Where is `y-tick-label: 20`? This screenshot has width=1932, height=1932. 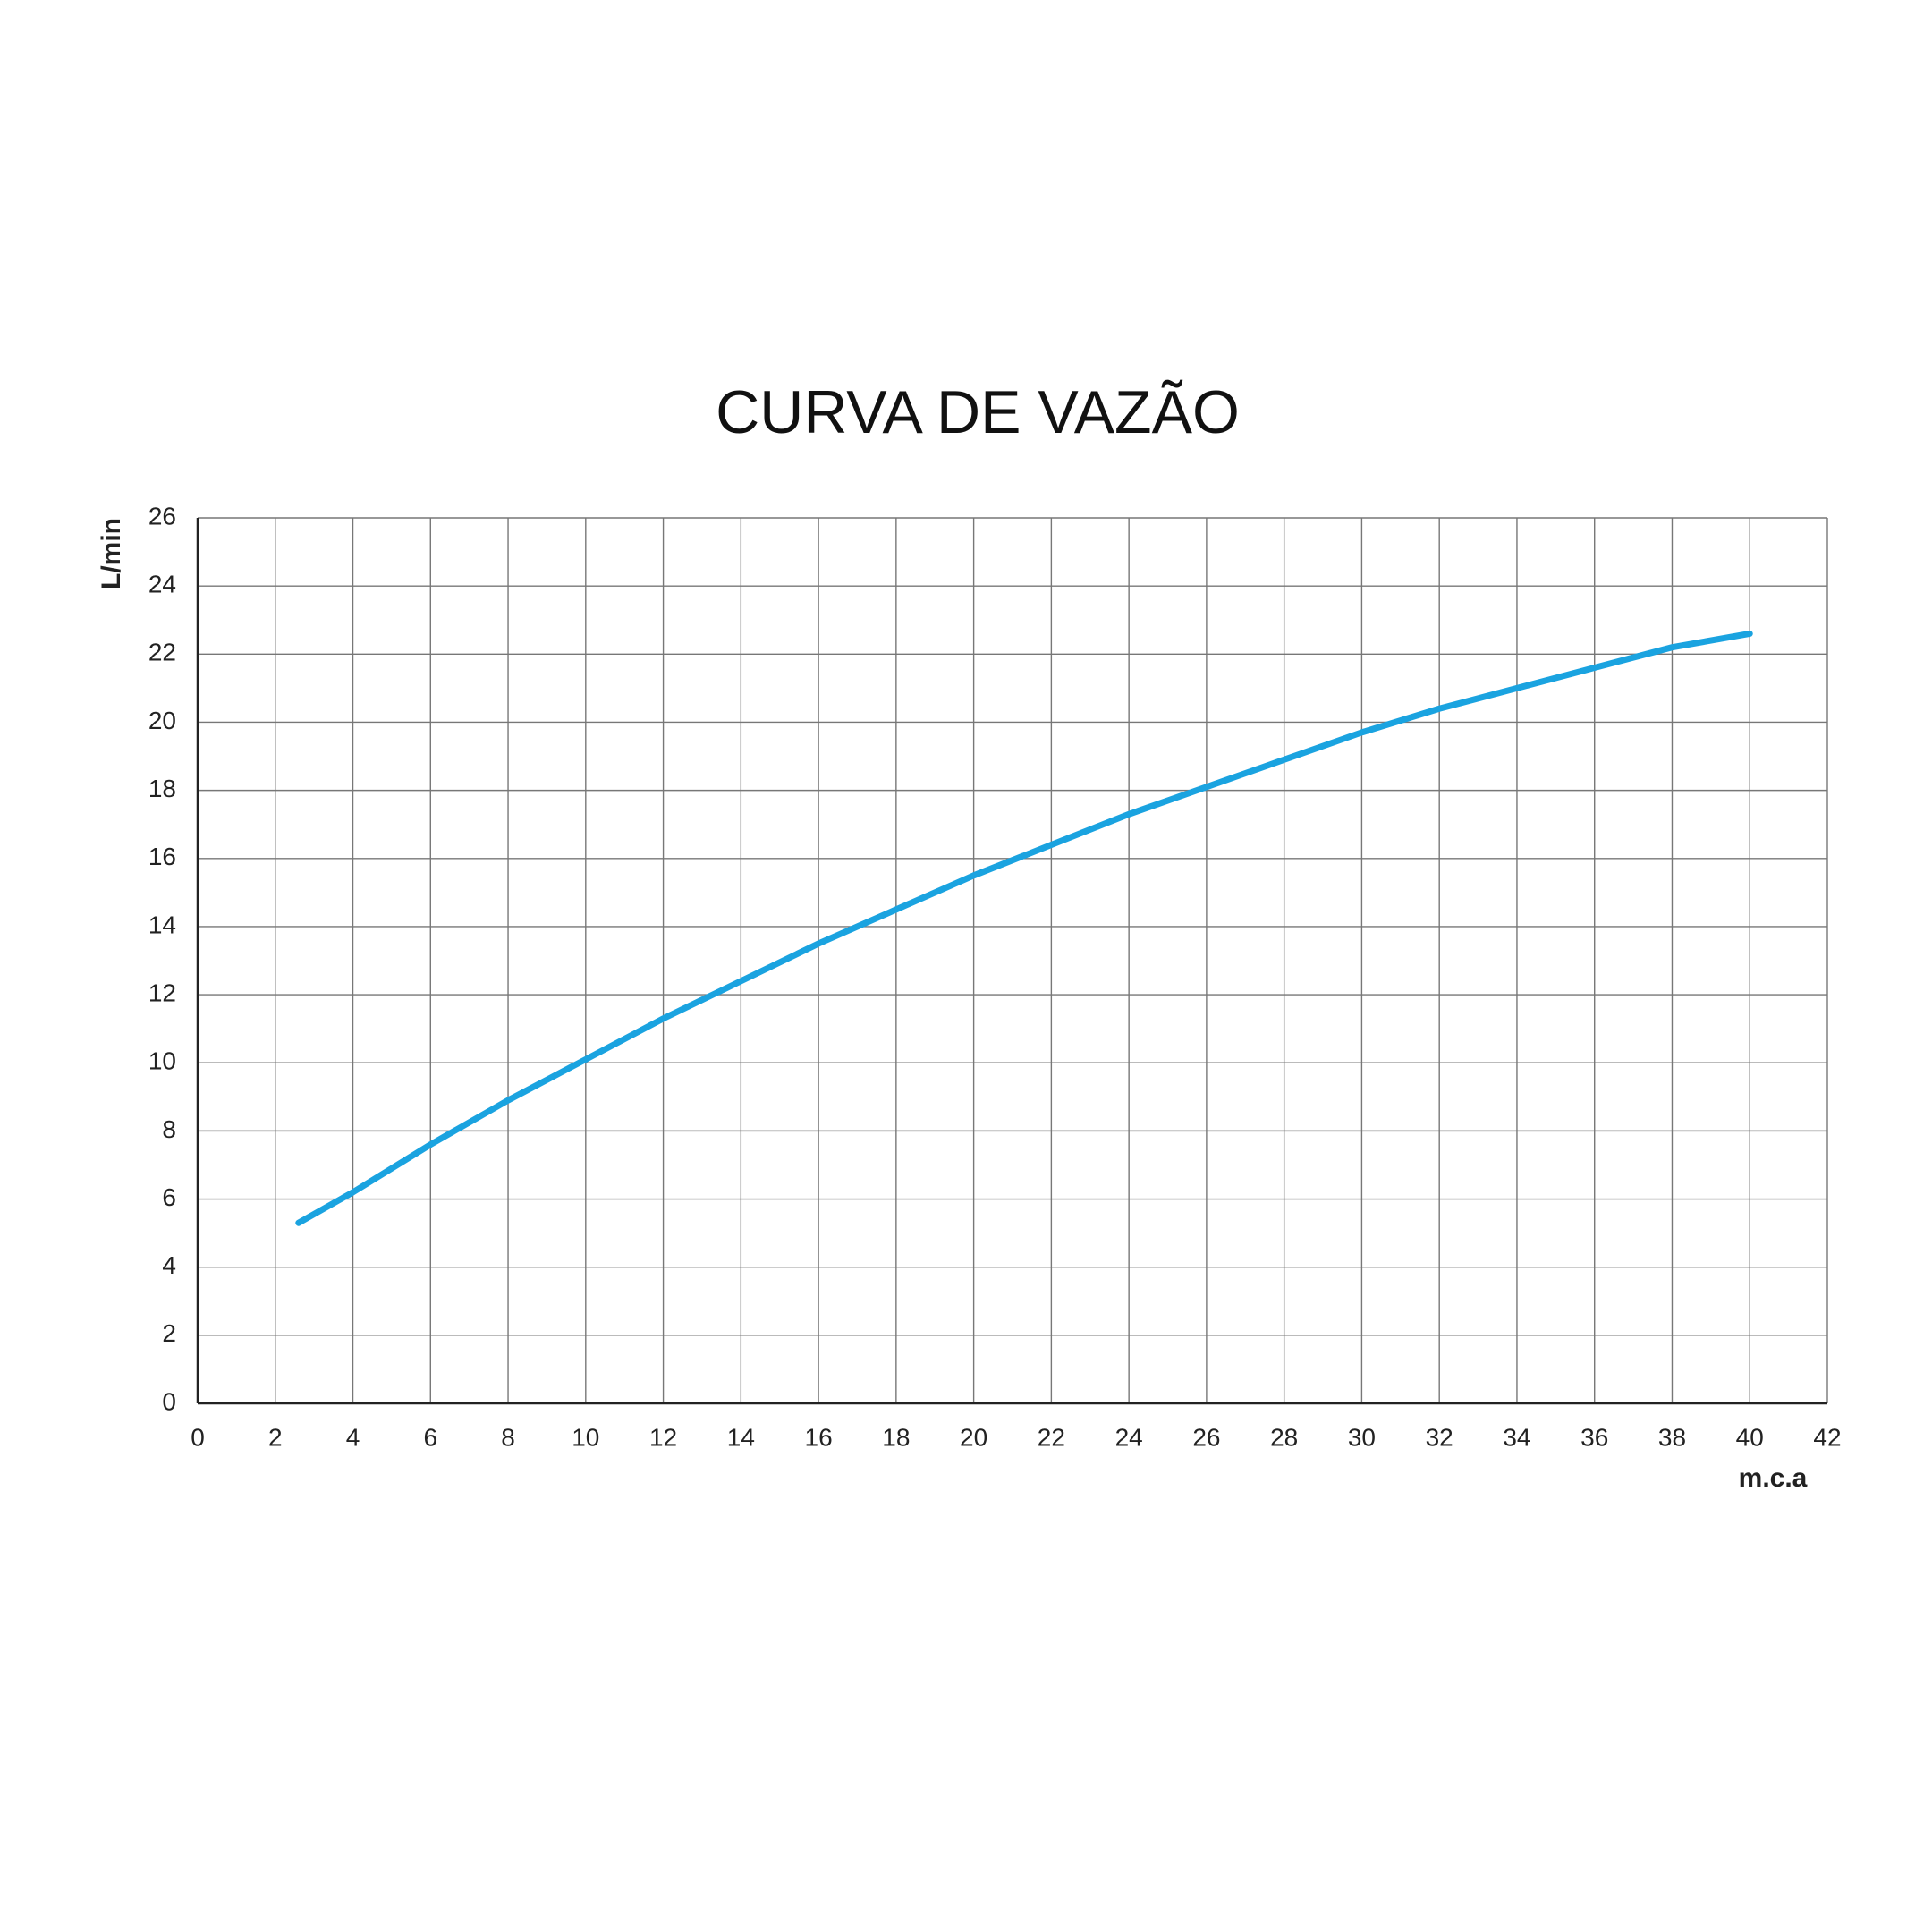
y-tick-label: 20 is located at coordinates (162, 720).